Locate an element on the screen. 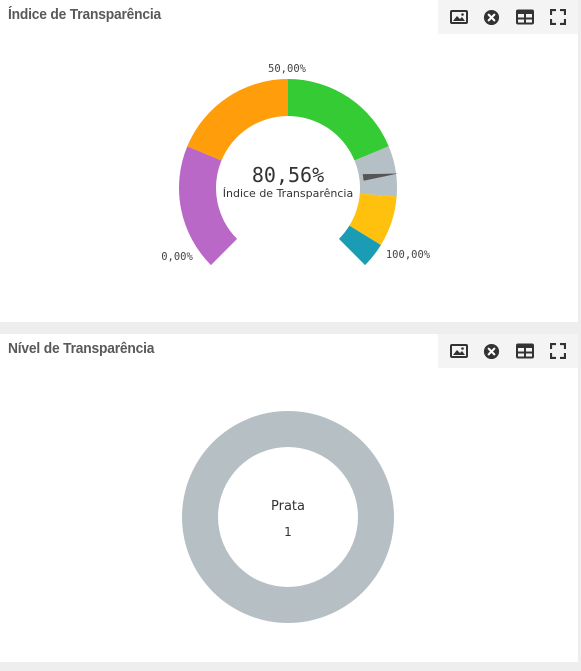 Image resolution: width=581 pixels, height=671 pixels. donut-center-label: Prata is located at coordinates (288, 506).